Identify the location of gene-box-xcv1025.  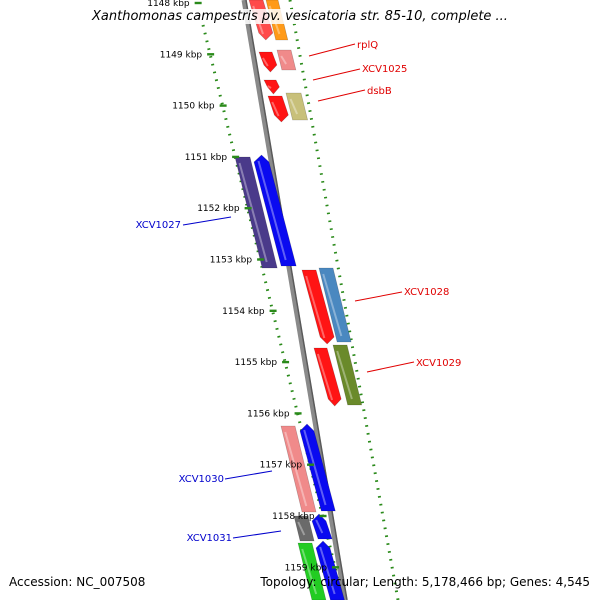
(271, 87).